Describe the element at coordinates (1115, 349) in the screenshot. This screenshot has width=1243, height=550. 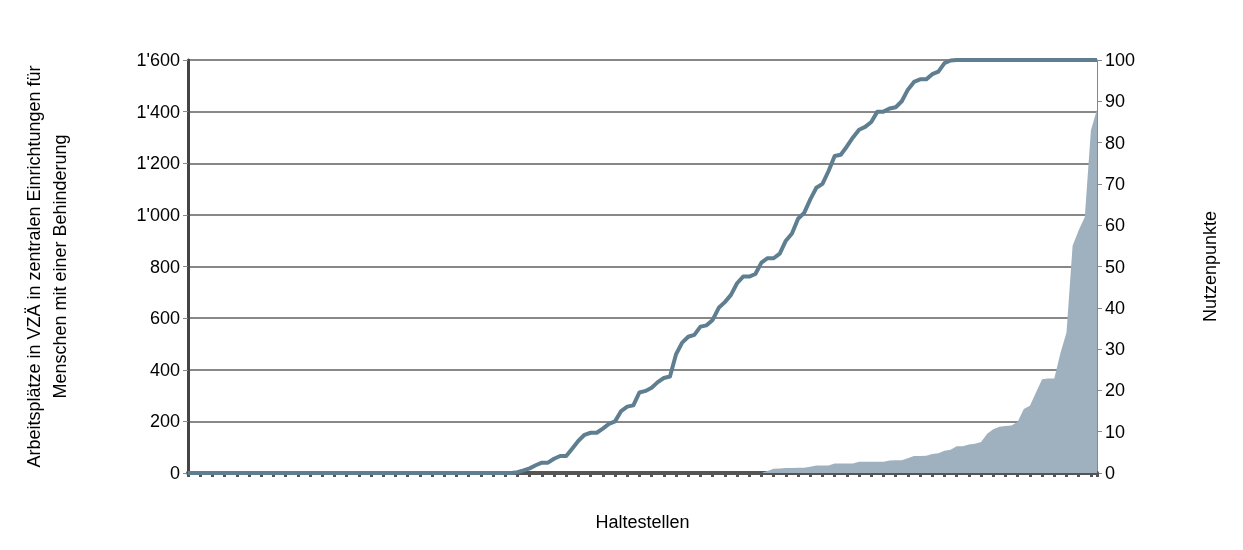
I see `y2-tick-label: 30` at that location.